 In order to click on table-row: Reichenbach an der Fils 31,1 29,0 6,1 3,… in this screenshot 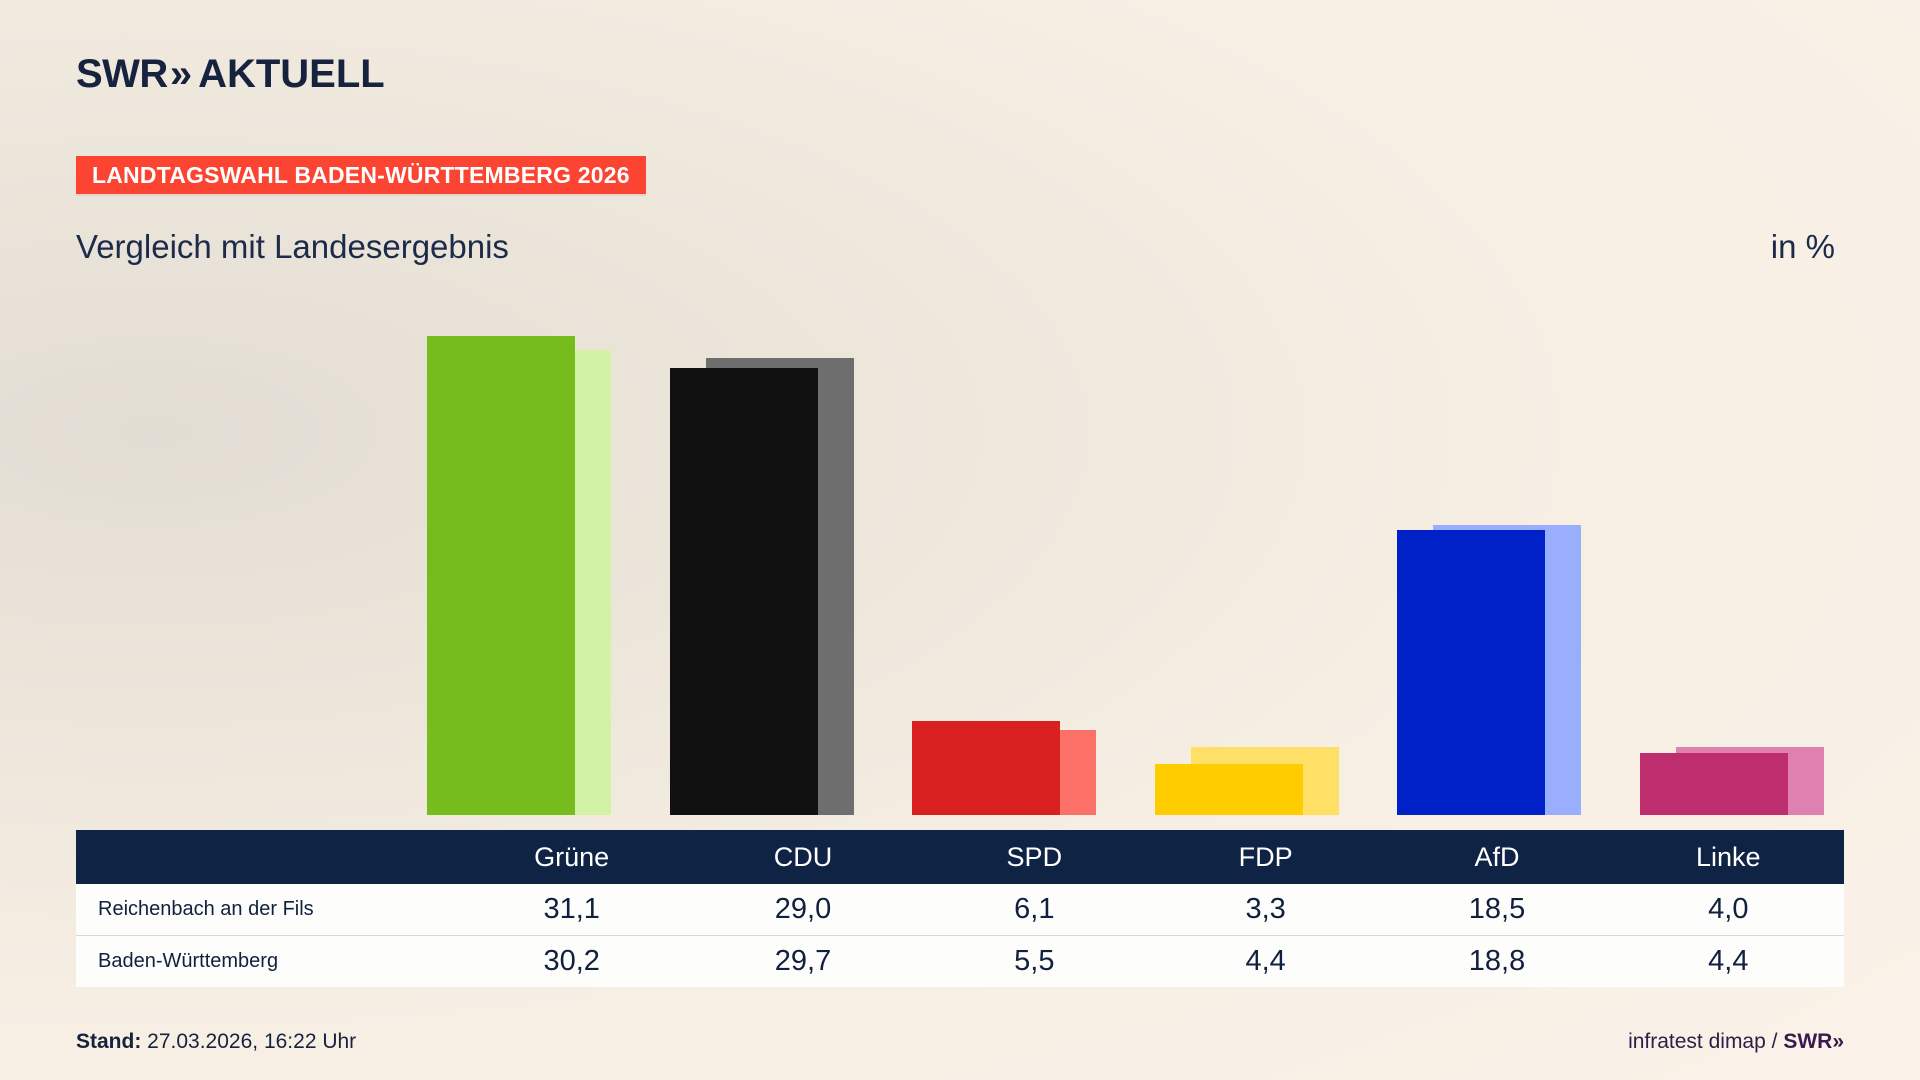, I will do `click(960, 910)`.